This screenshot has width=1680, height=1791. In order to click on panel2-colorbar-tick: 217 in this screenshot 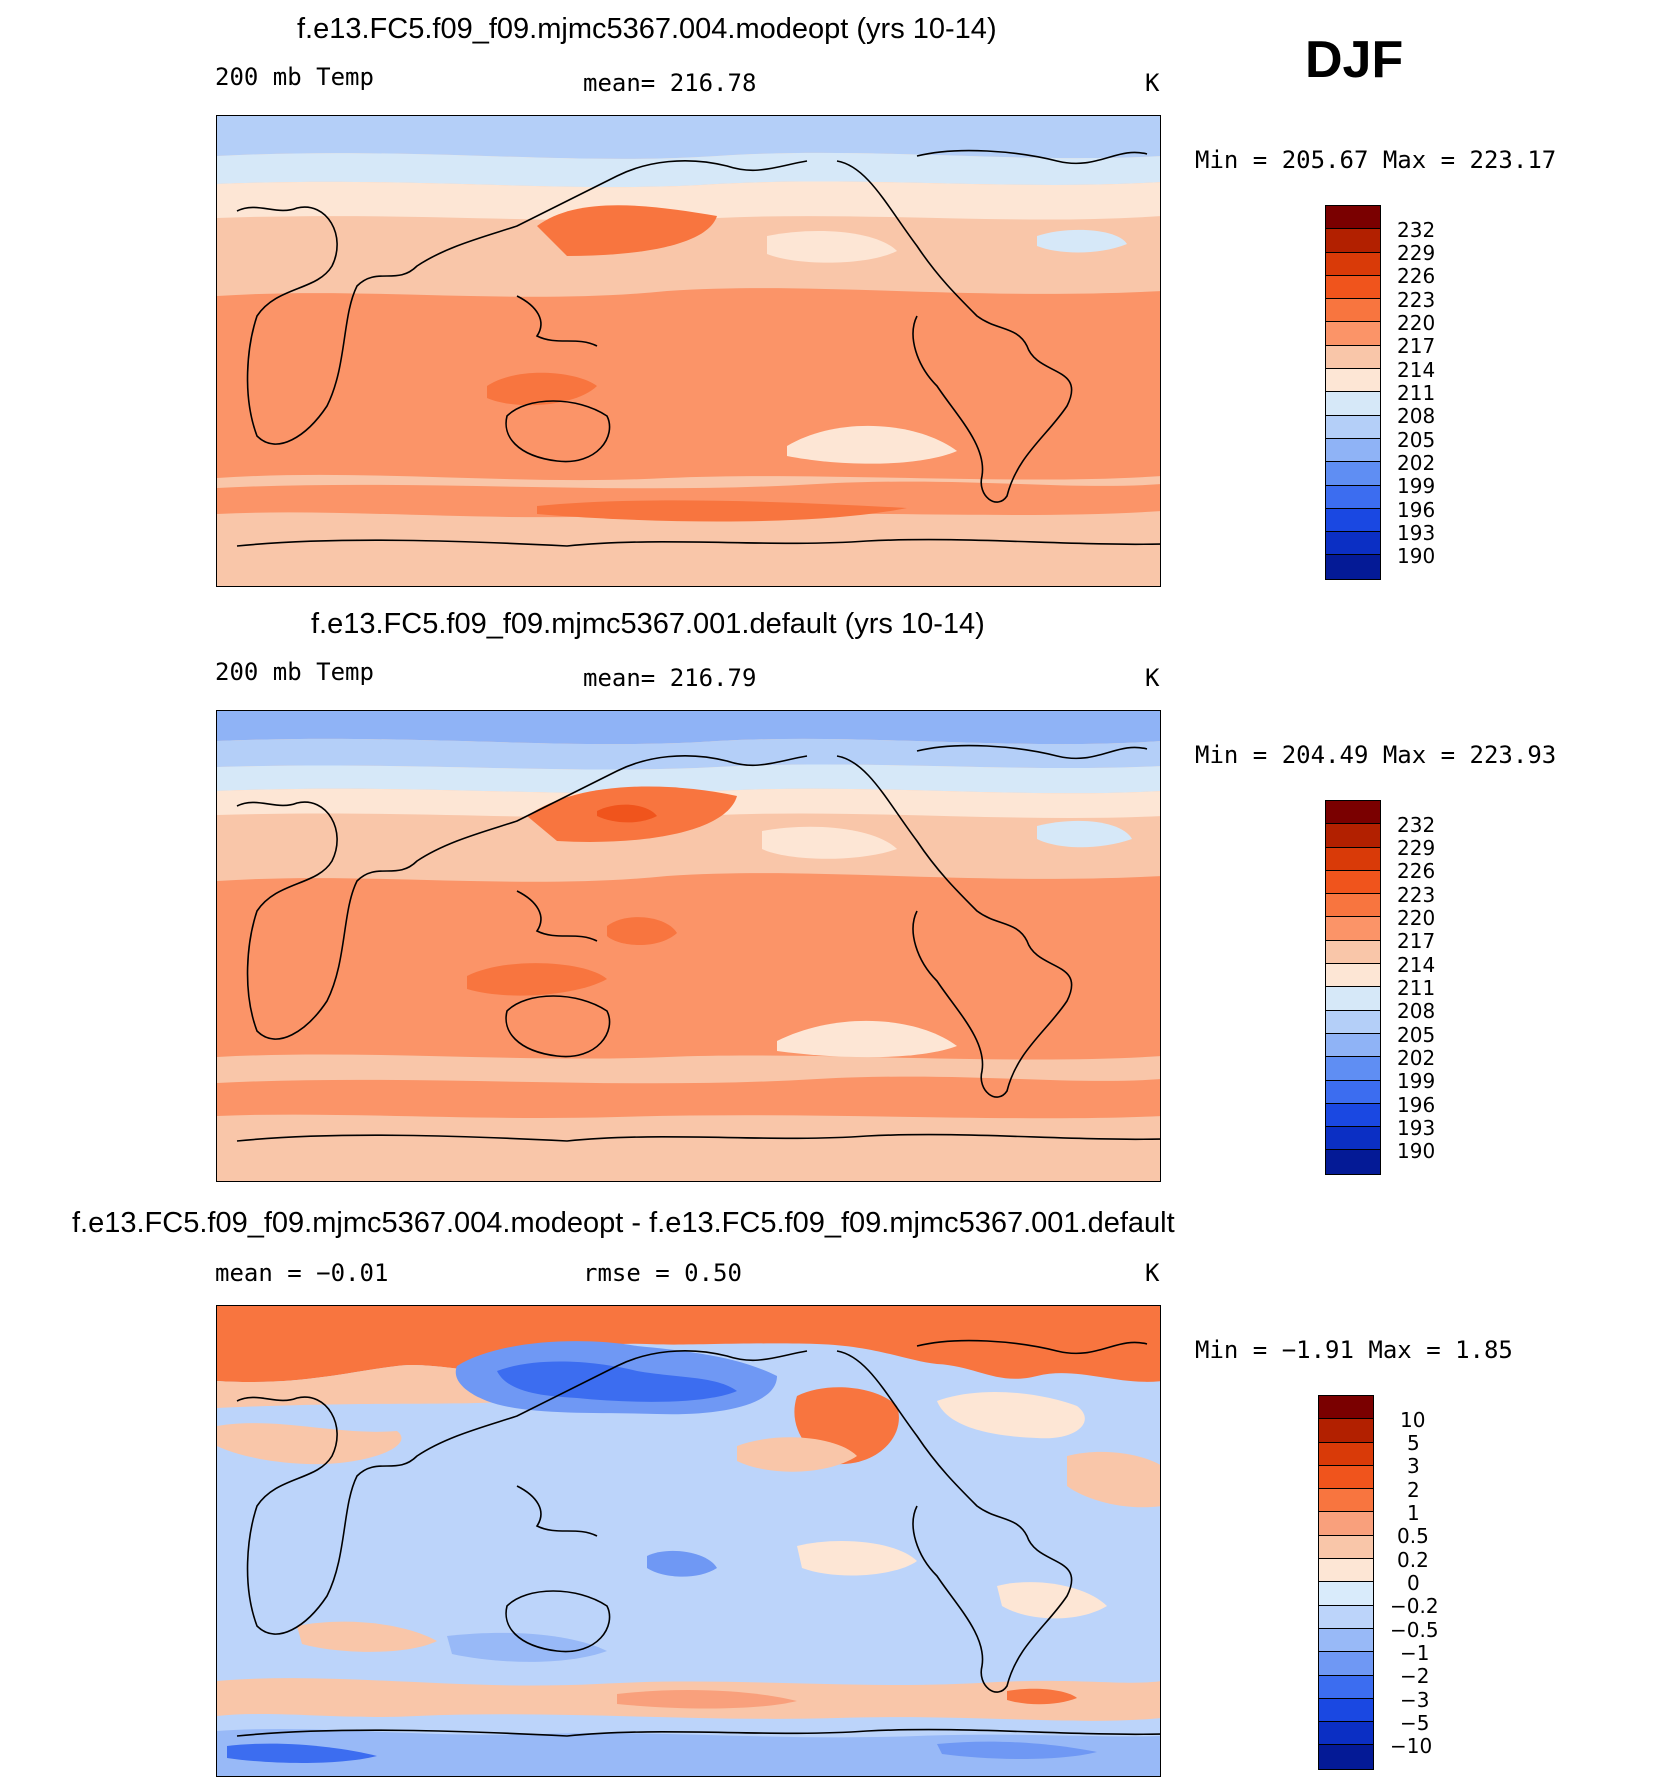, I will do `click(1416, 941)`.